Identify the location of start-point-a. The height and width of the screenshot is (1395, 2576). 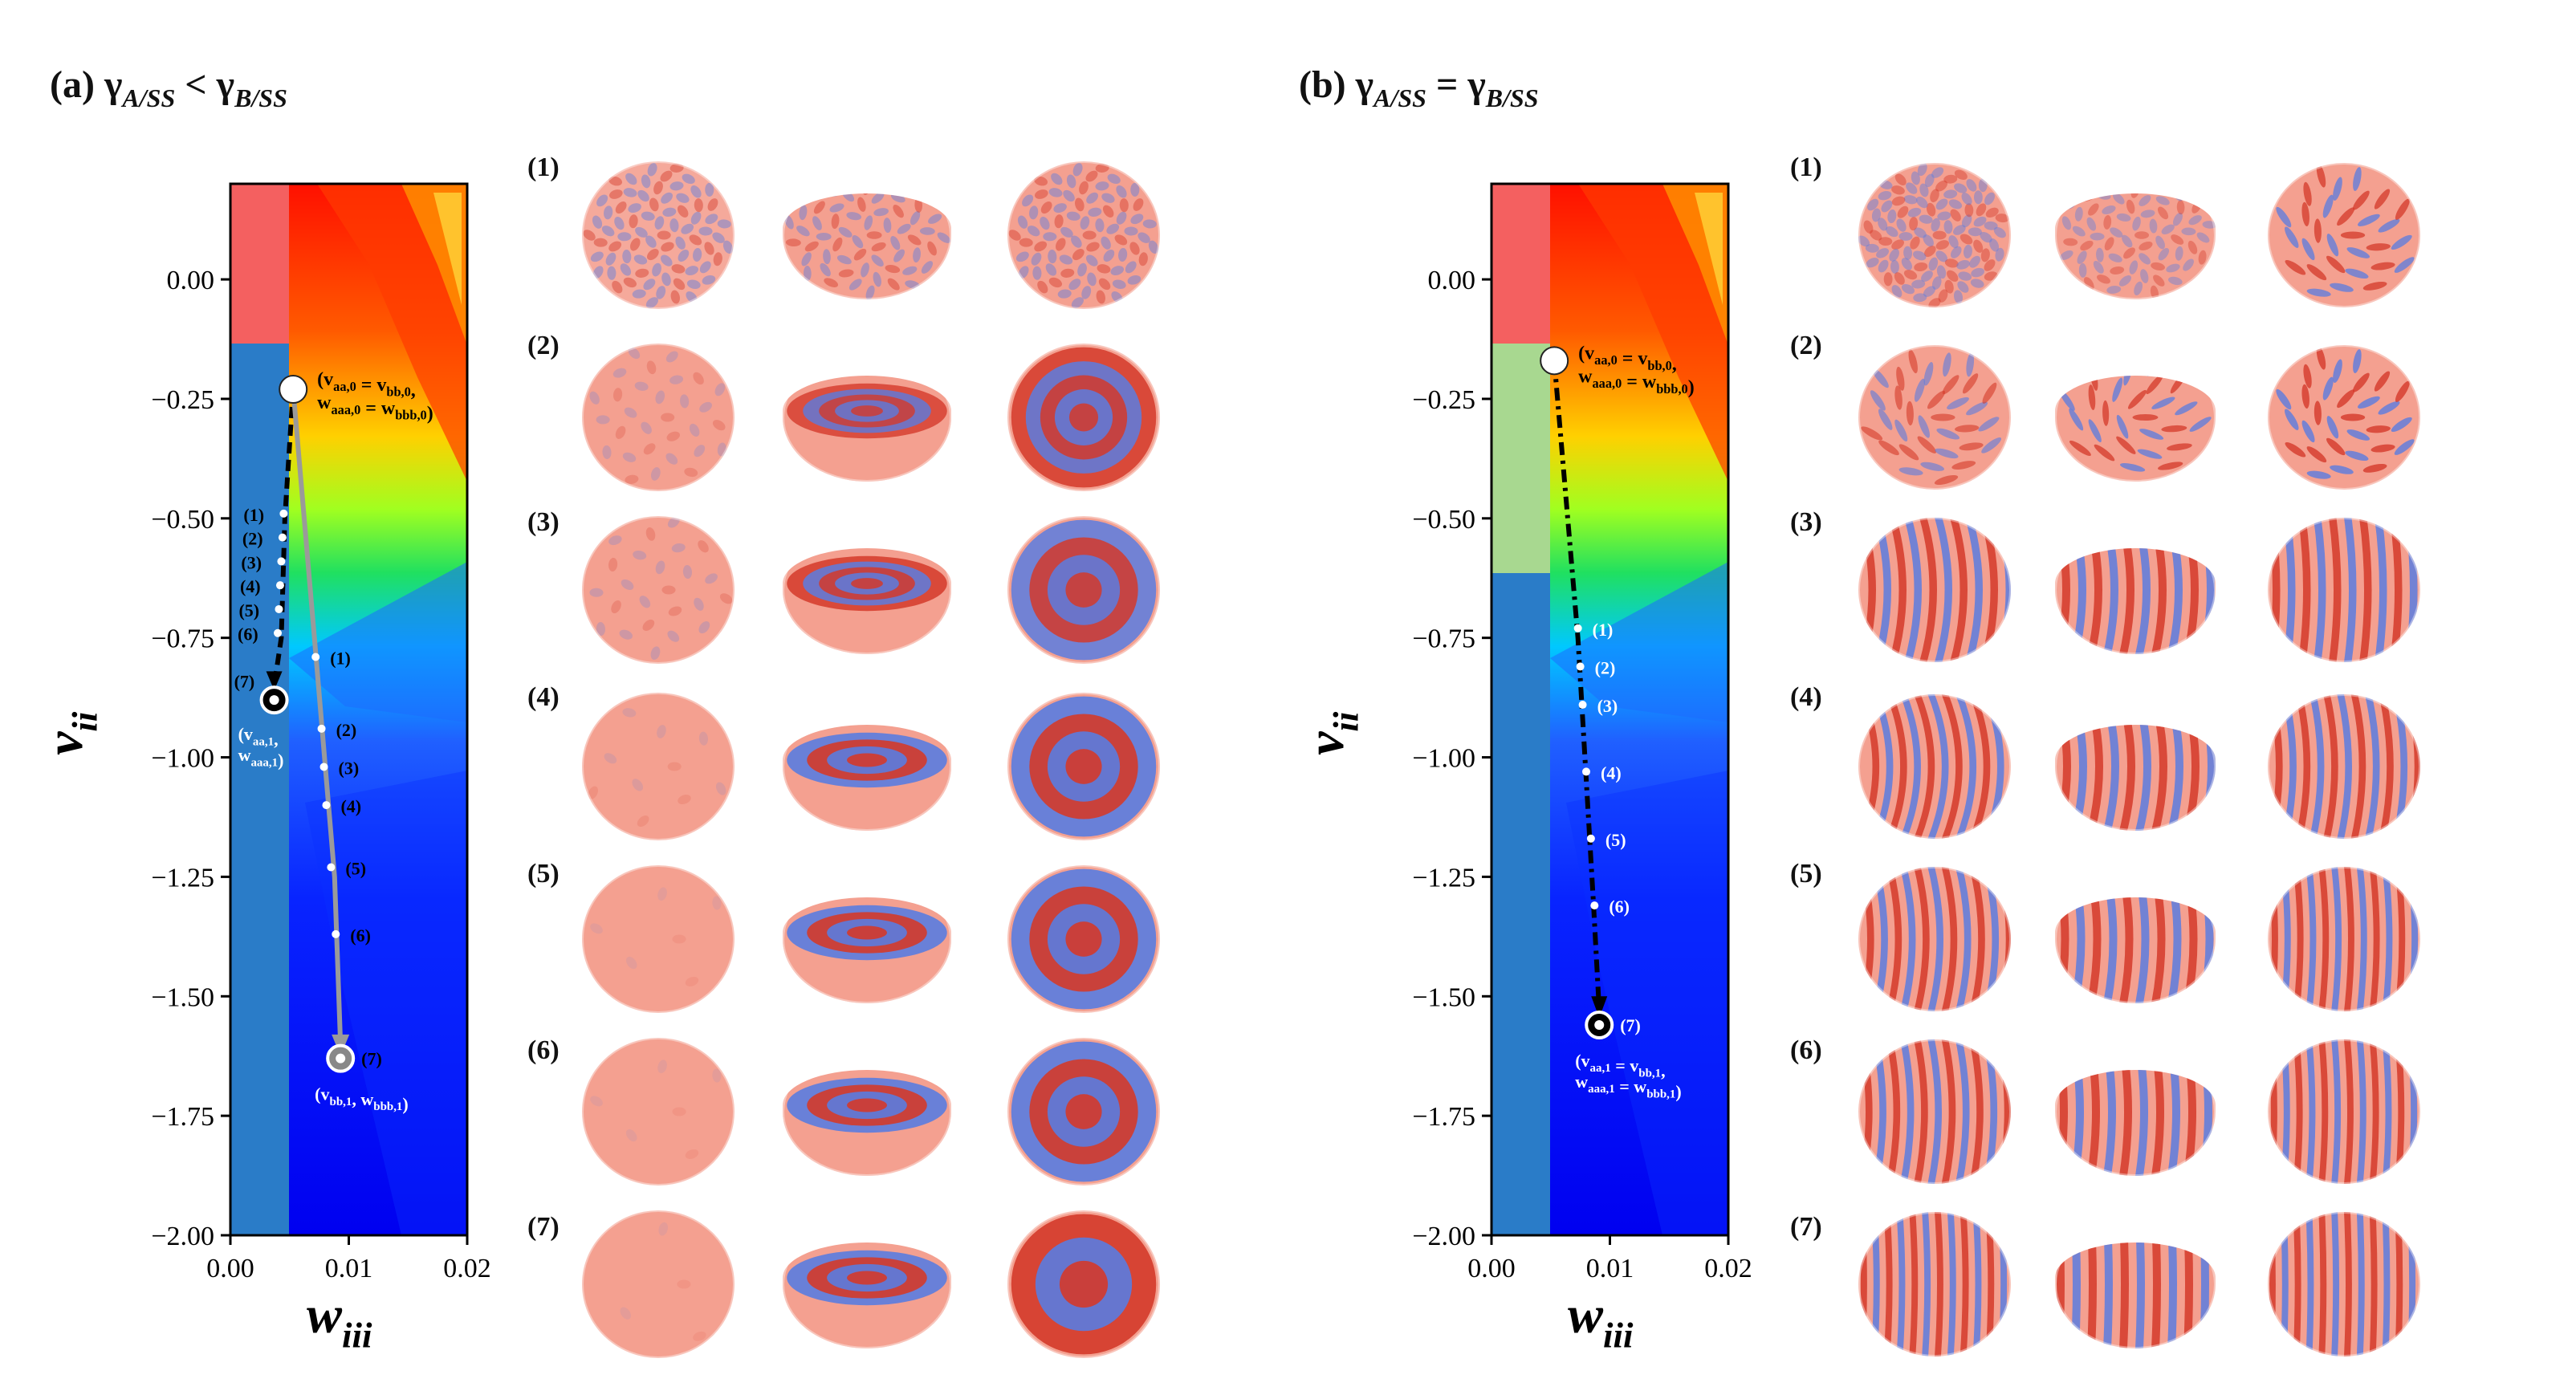
(293, 390).